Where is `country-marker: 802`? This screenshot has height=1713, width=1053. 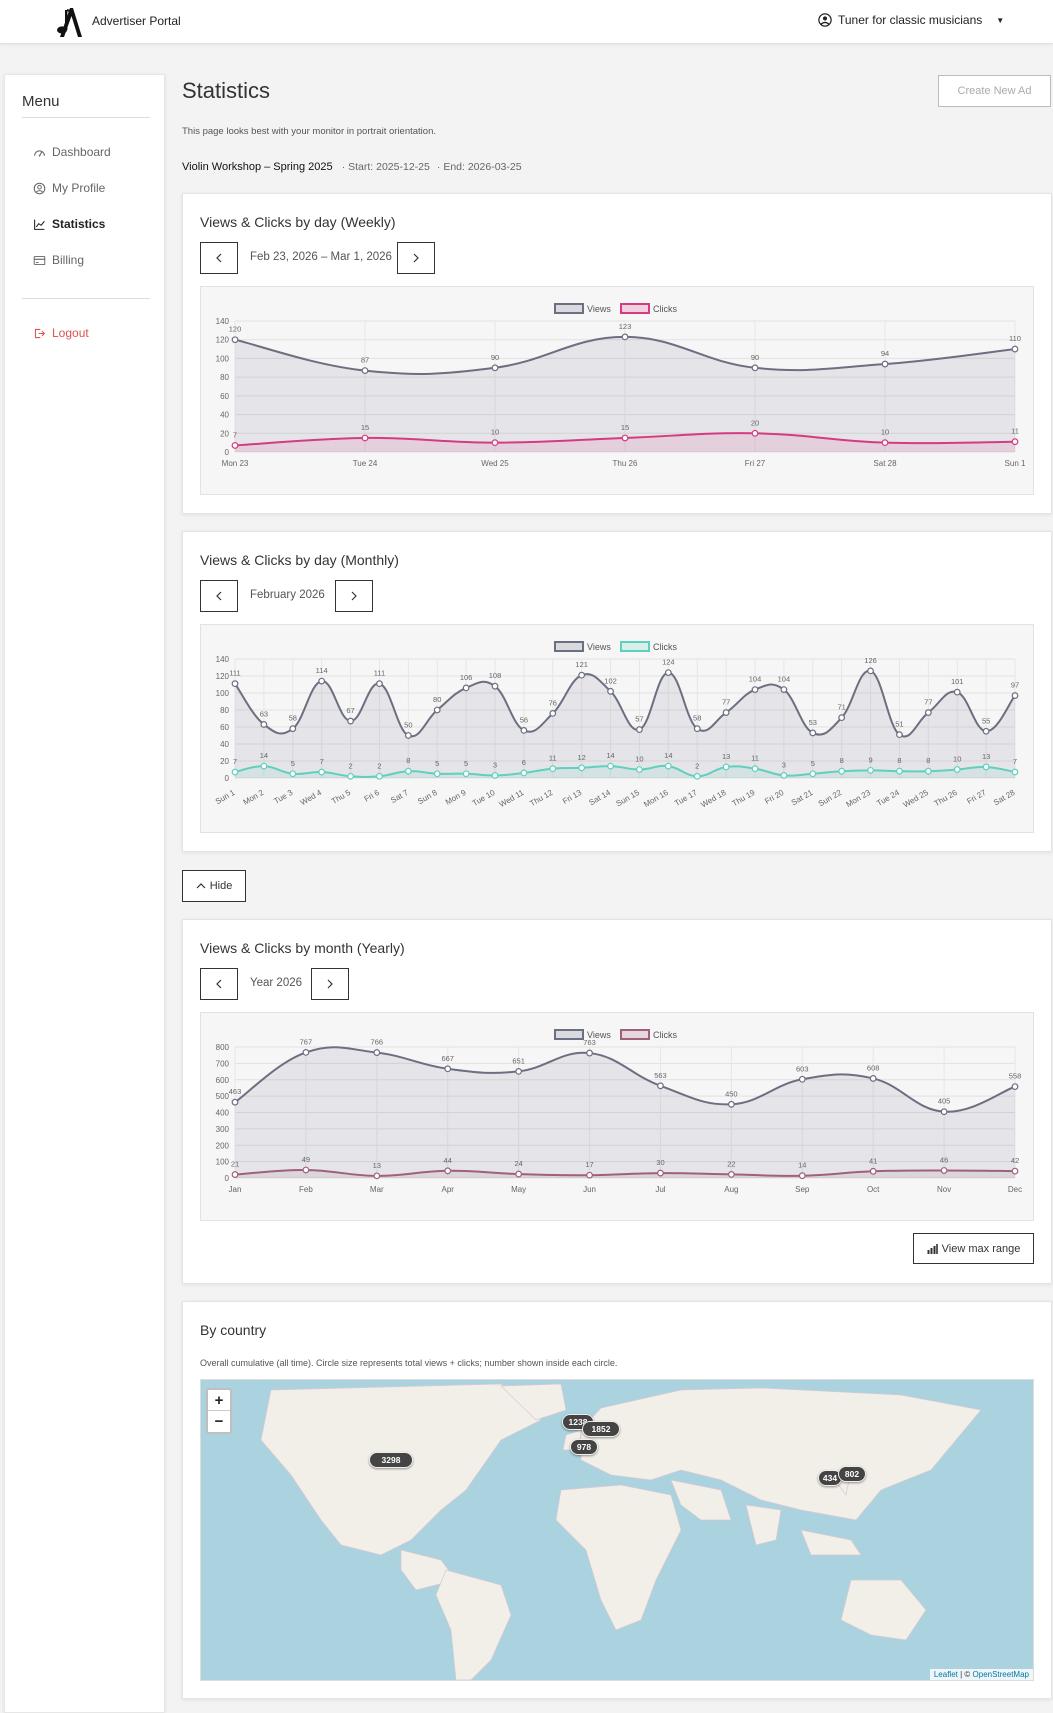 country-marker: 802 is located at coordinates (852, 1474).